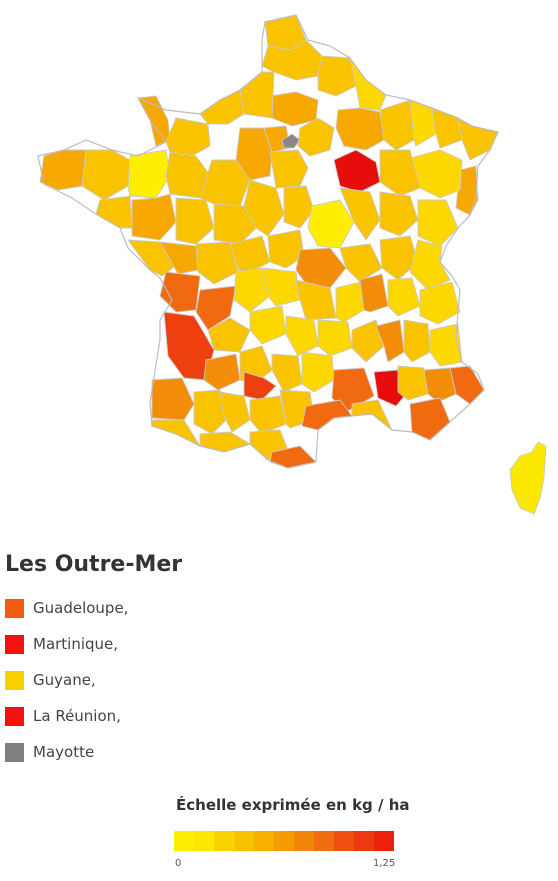 This screenshot has width=558, height=881. I want to click on legend-item-la-reunion: La Réunion,, so click(66, 716).